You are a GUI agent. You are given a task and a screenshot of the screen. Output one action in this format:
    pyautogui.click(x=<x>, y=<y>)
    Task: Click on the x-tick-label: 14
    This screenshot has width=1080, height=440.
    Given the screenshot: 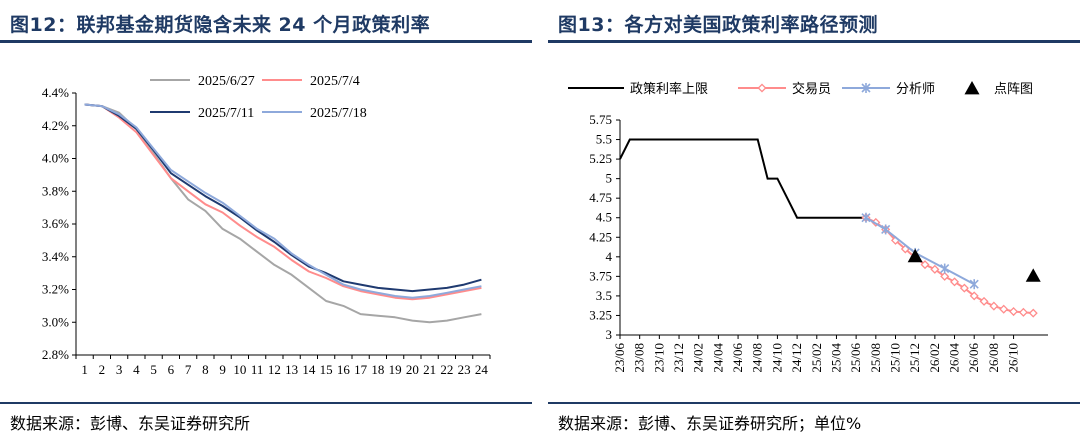 What is the action you would take?
    pyautogui.click(x=309, y=369)
    